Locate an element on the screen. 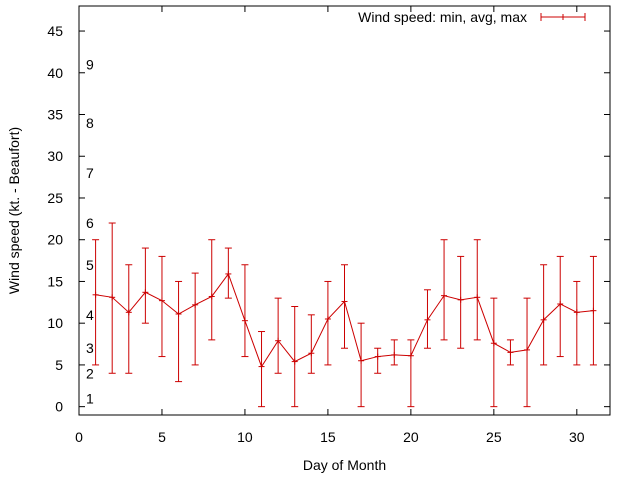 This screenshot has width=640, height=480. x-tick-label: 15 is located at coordinates (328, 437).